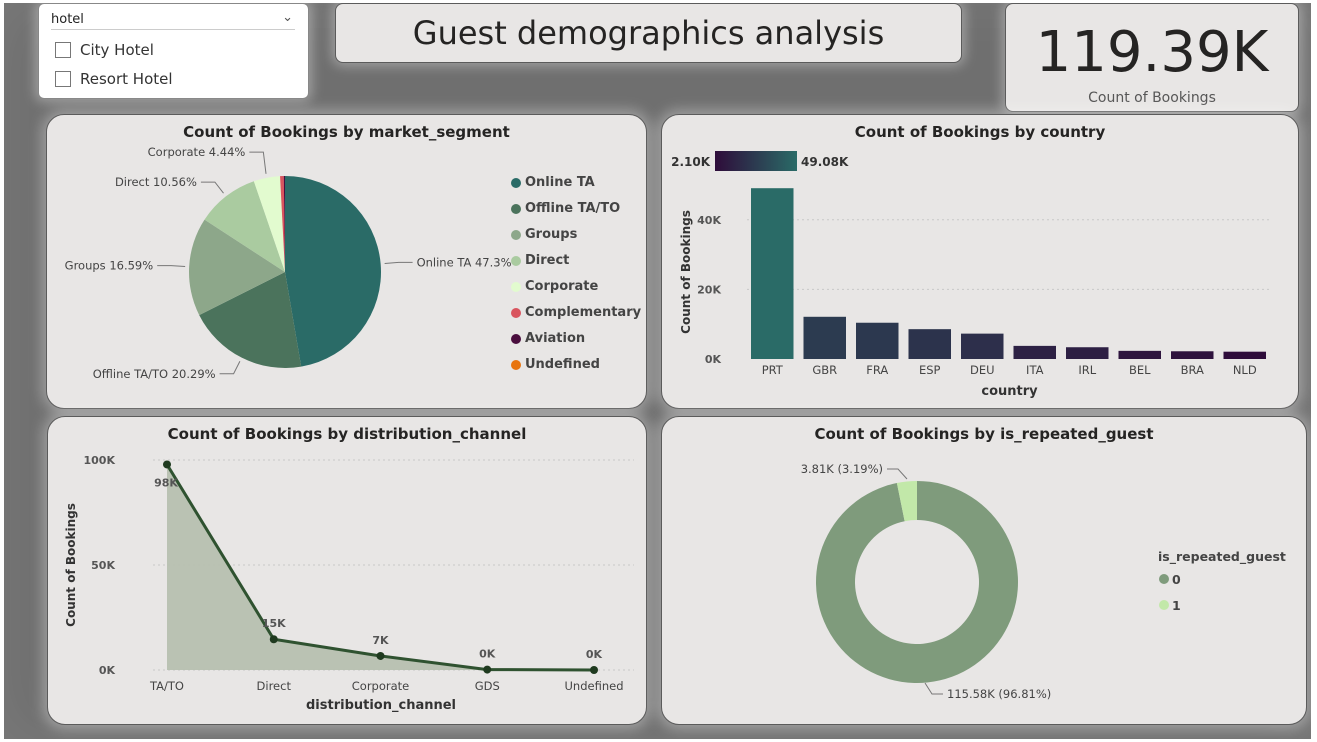  Describe the element at coordinates (980, 132) in the screenshot. I see `chart-title: Count of Bookings by country` at that location.